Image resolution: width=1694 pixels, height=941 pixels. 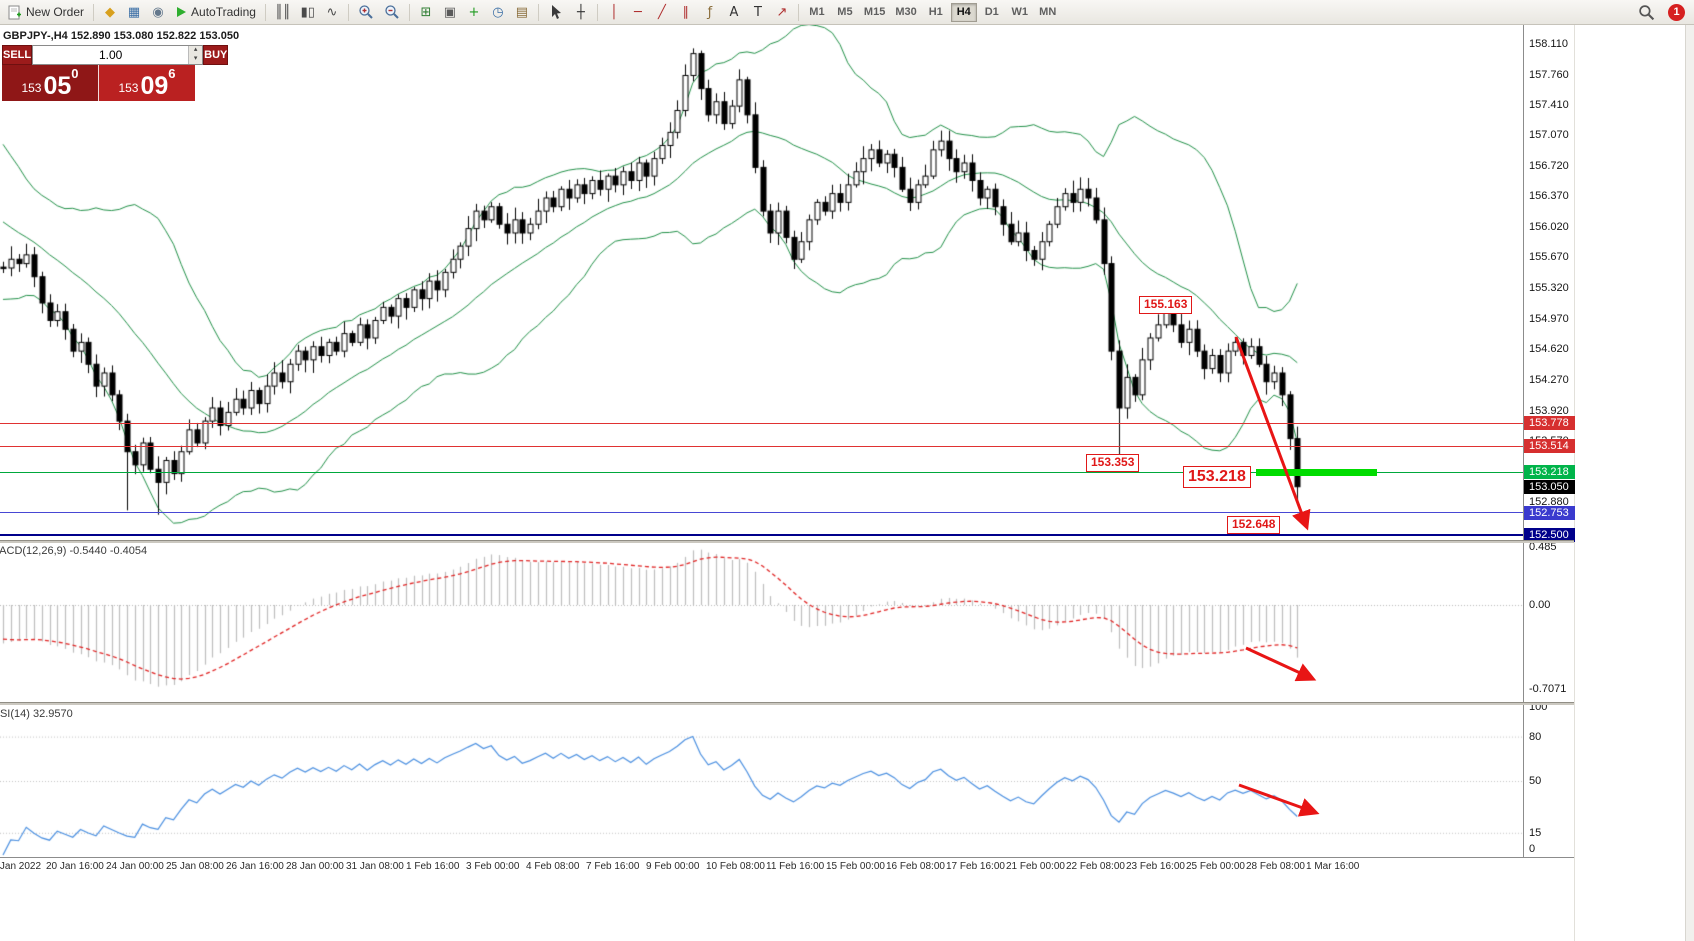 What do you see at coordinates (1275, 866) in the screenshot?
I see `time-tick-label: 28 Feb 08:00` at bounding box center [1275, 866].